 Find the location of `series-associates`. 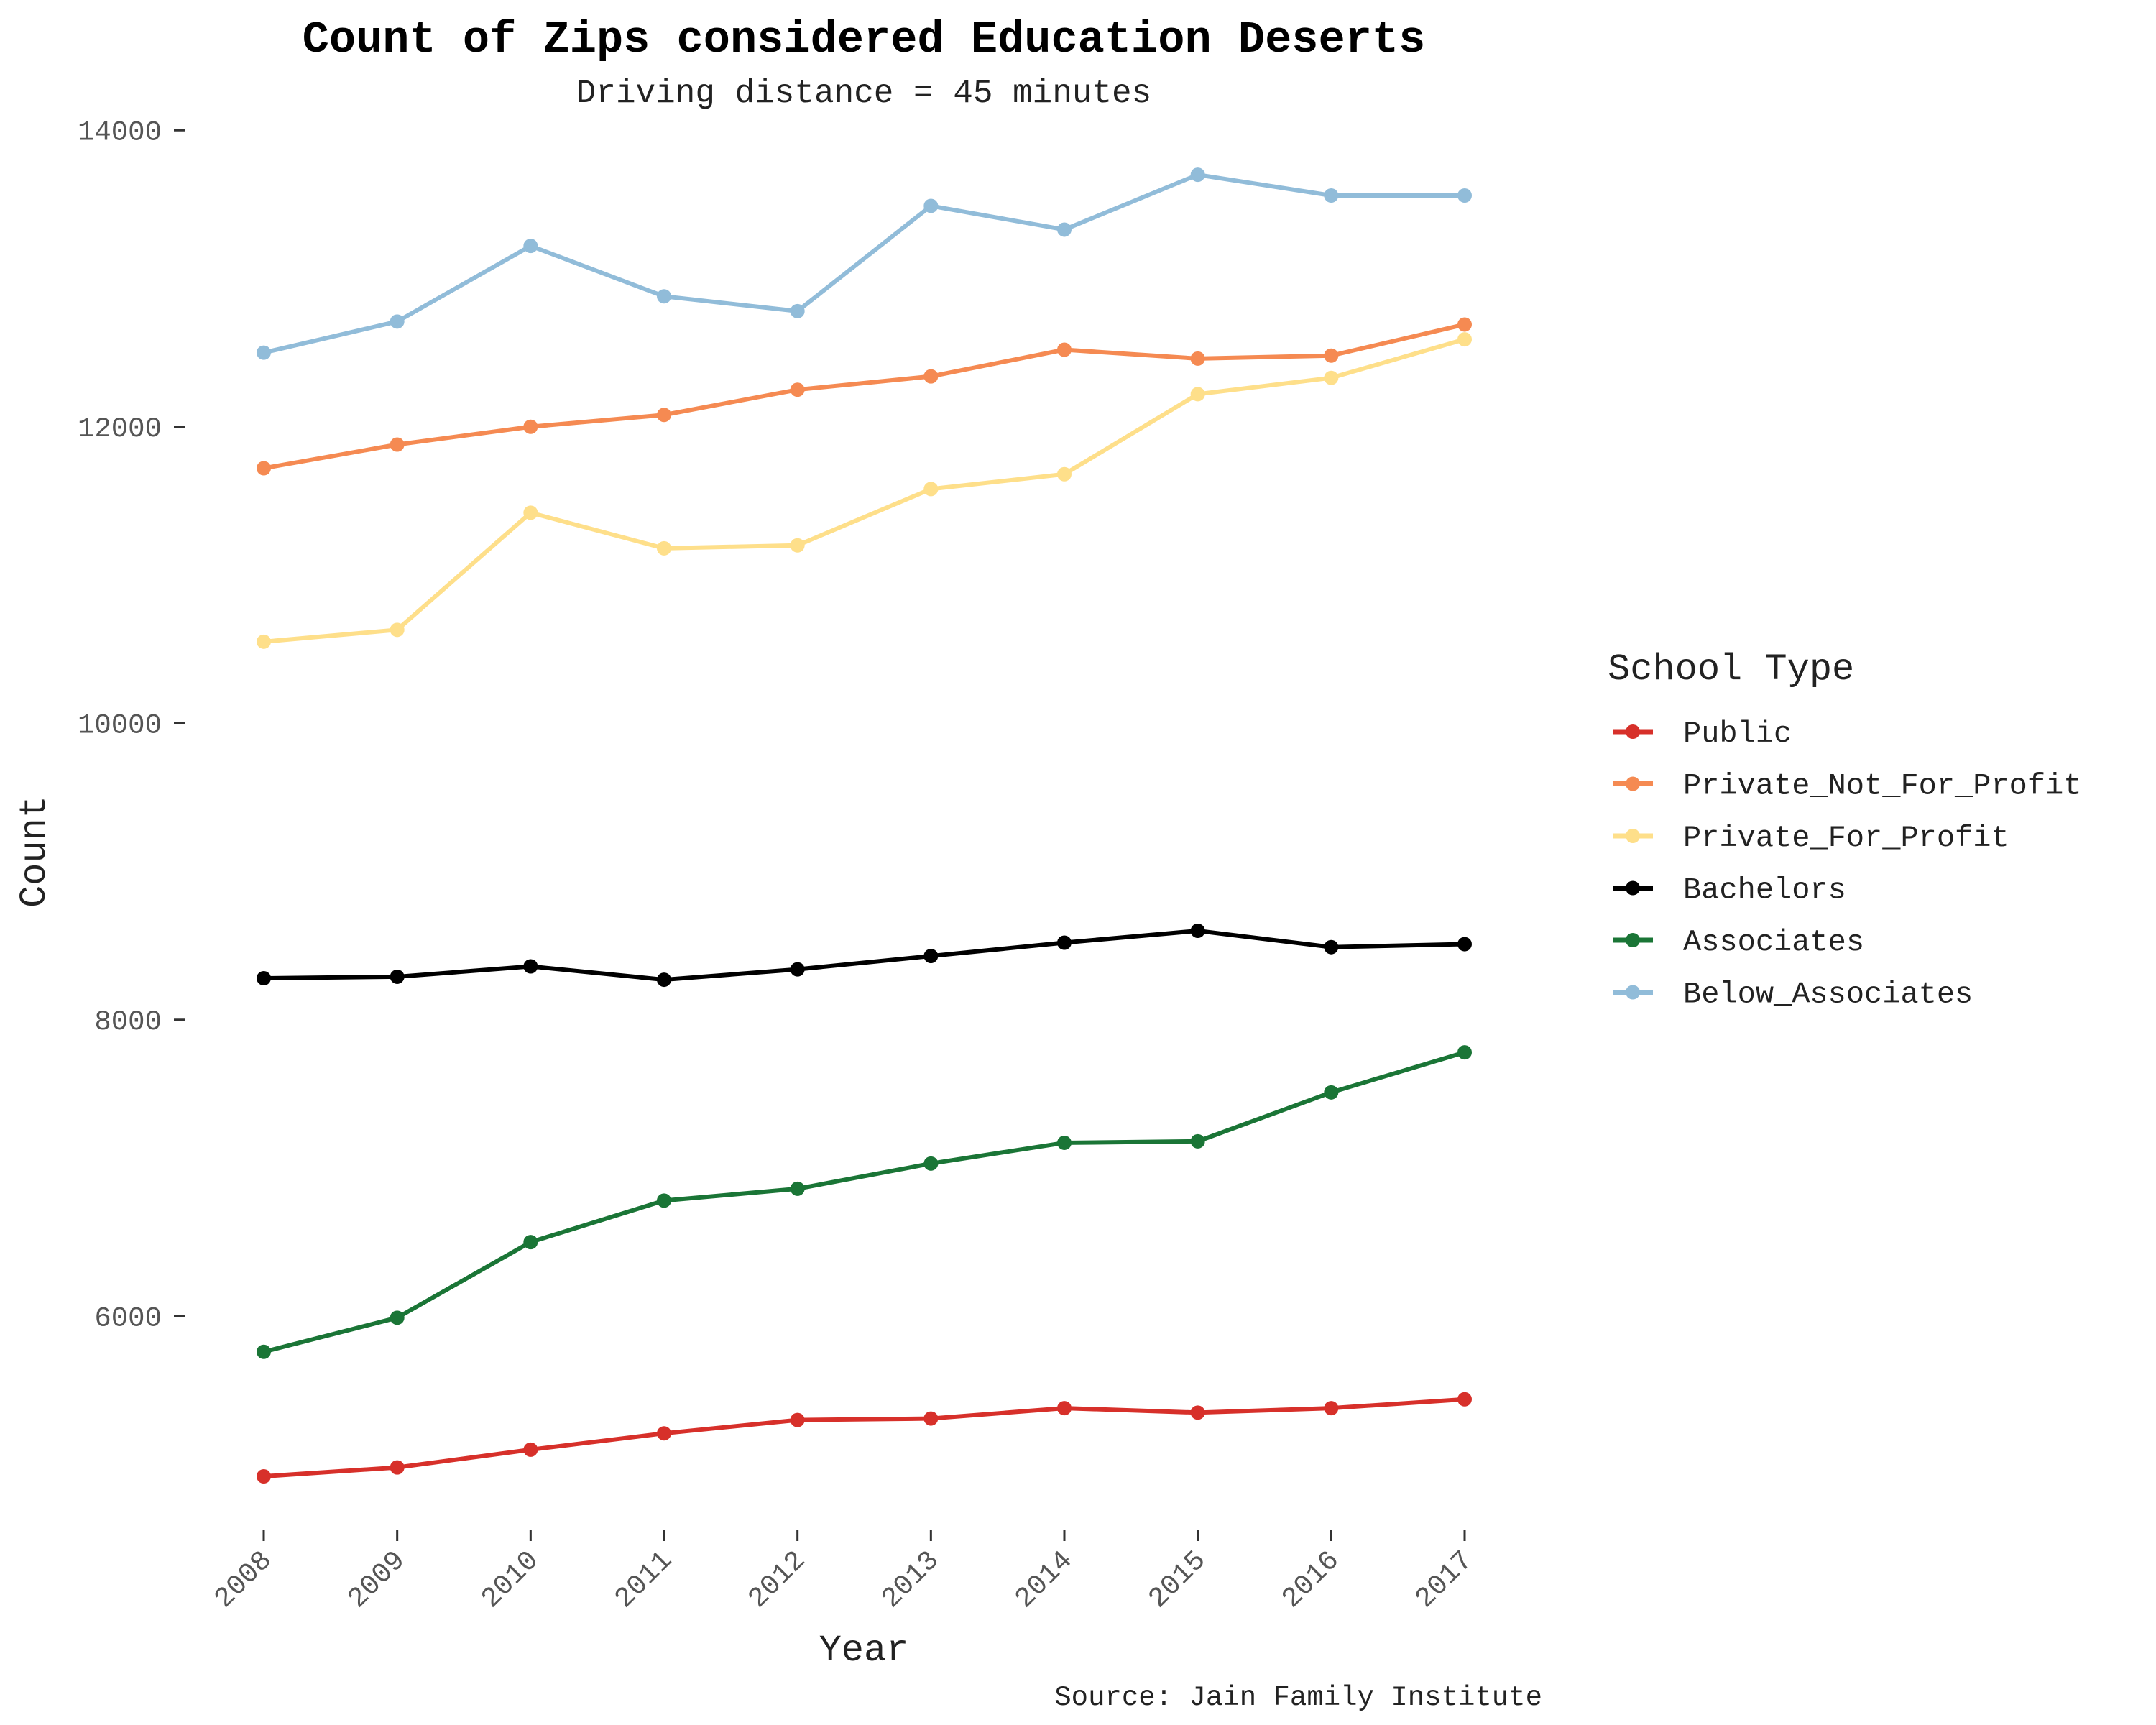

series-associates is located at coordinates (864, 1202).